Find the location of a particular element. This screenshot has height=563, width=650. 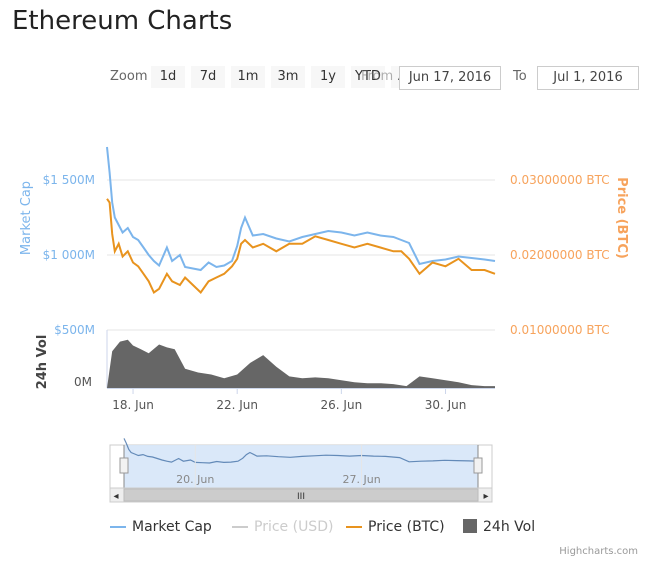

left-axis-tick-label: $1 000M is located at coordinates (69, 255).